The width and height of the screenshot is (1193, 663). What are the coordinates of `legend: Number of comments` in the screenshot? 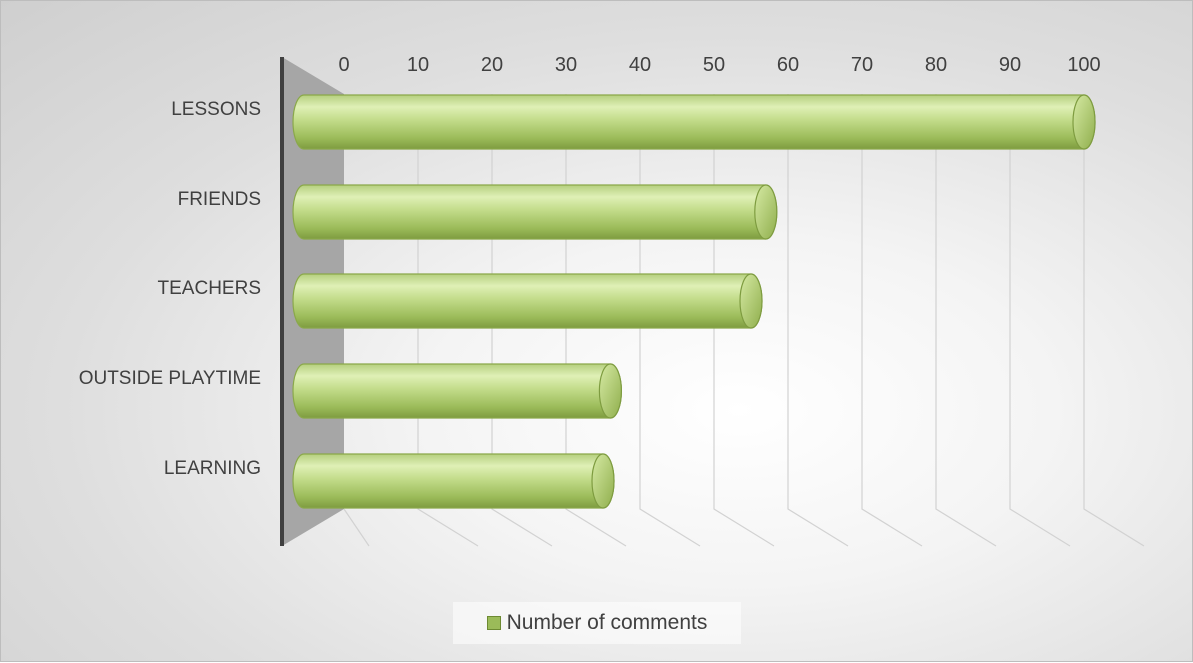 It's located at (597, 623).